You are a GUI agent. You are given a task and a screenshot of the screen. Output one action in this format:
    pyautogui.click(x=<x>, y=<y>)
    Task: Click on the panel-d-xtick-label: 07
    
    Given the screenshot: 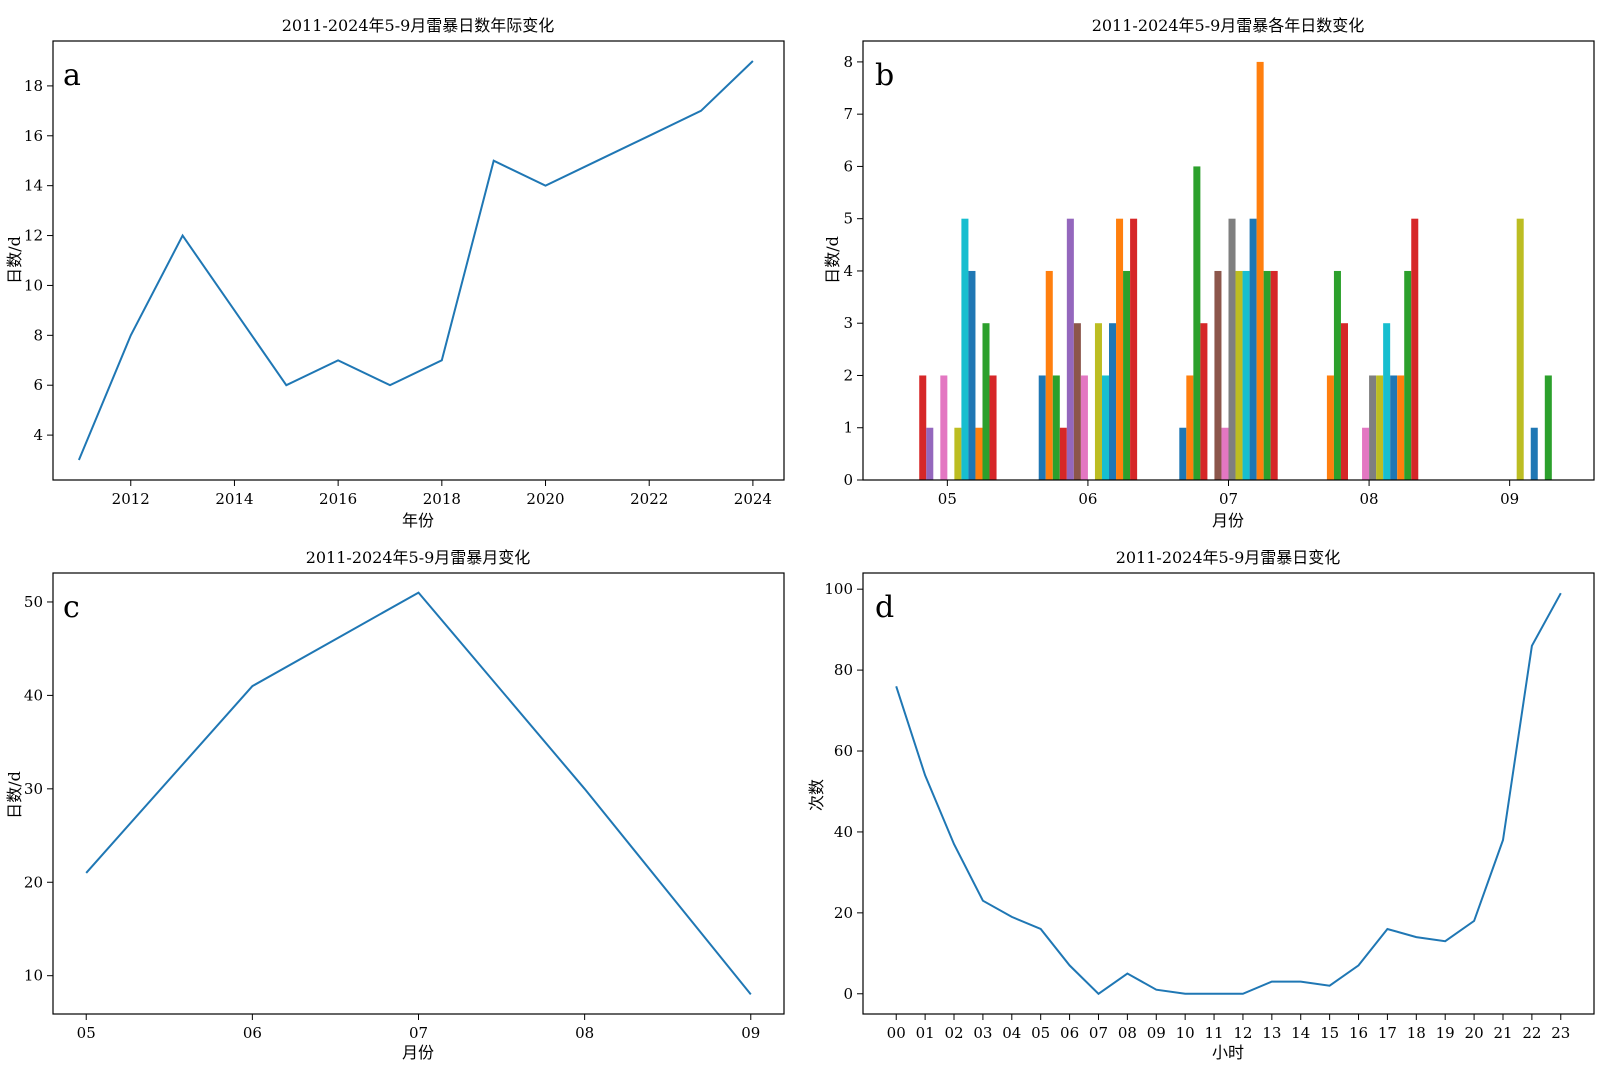 What is the action you would take?
    pyautogui.click(x=1098, y=1033)
    